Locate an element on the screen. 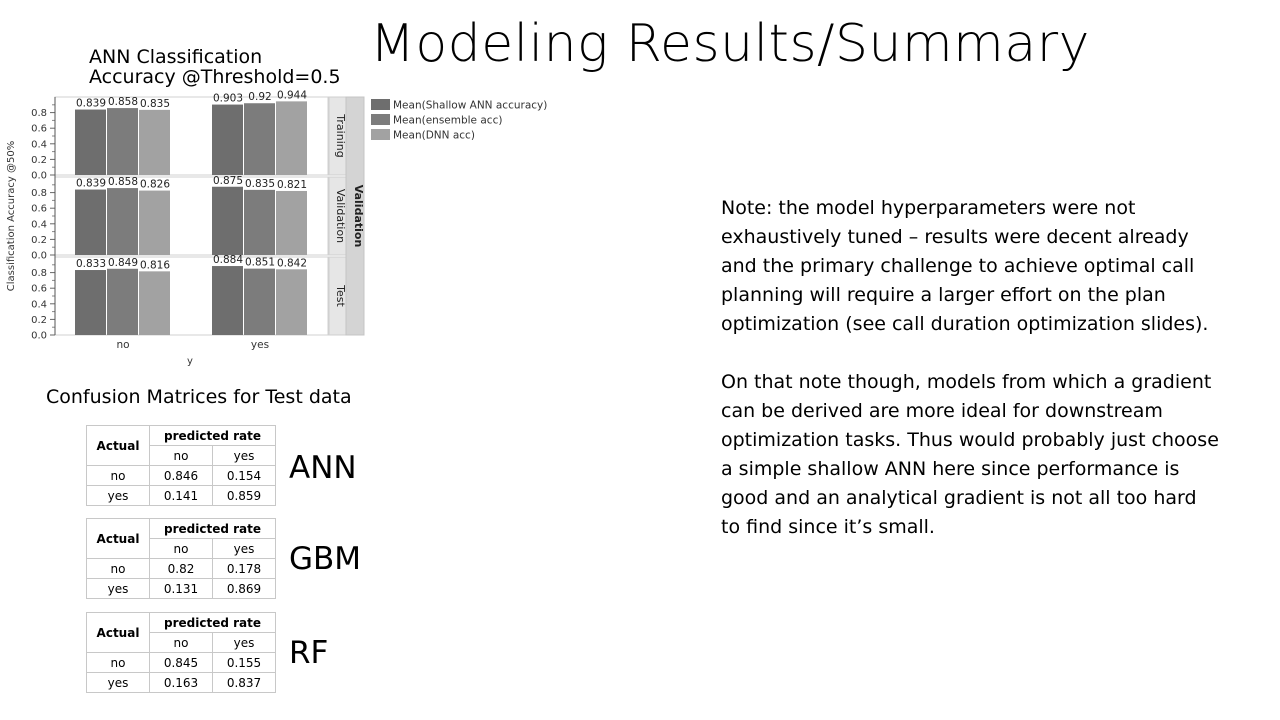 This screenshot has width=1280, height=720. data-label: 0.884 is located at coordinates (228, 260).